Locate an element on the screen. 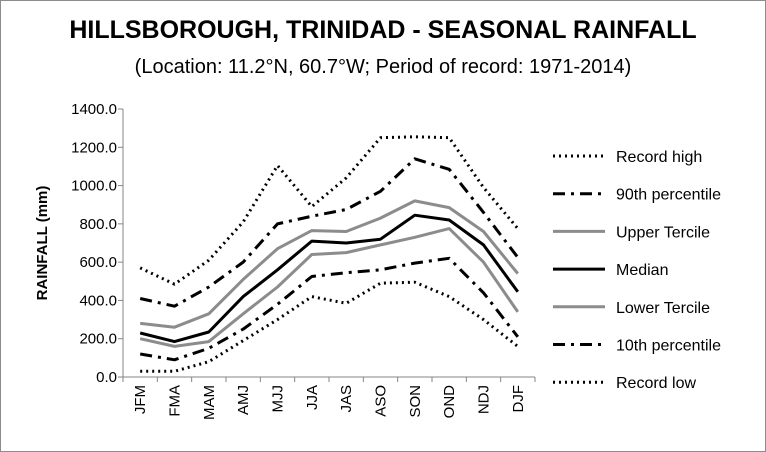 The image size is (766, 452). x-tick-label: JFM is located at coordinates (140, 399).